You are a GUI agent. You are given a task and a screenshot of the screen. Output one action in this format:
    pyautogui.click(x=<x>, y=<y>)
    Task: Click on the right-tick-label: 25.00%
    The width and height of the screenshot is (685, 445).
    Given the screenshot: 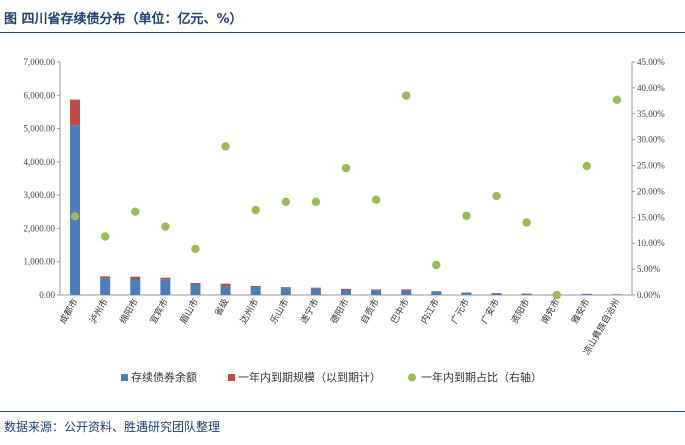 What is the action you would take?
    pyautogui.click(x=651, y=166)
    